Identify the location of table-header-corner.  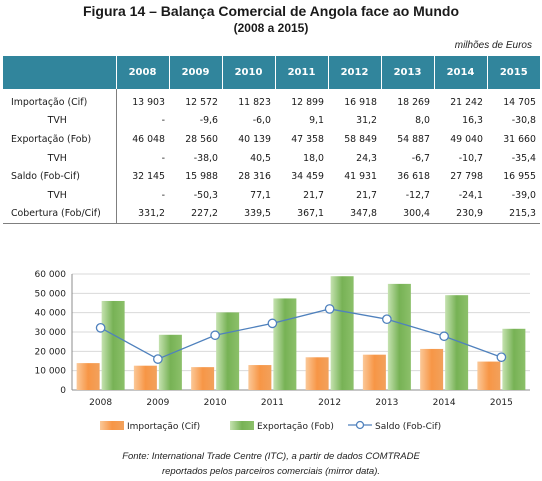
(59, 72).